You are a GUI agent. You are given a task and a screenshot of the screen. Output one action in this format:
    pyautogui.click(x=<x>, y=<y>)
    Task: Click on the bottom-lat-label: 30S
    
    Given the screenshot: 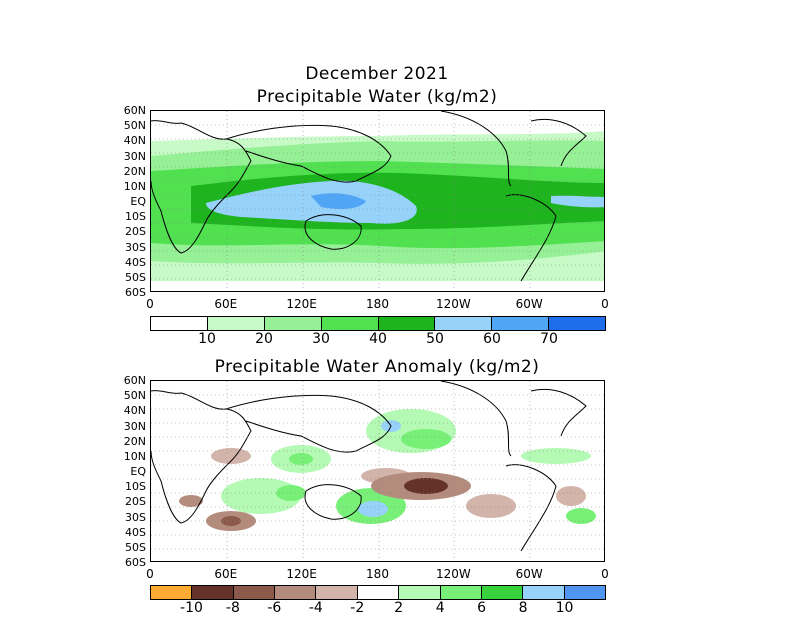 What is the action you would take?
    pyautogui.click(x=135, y=517)
    